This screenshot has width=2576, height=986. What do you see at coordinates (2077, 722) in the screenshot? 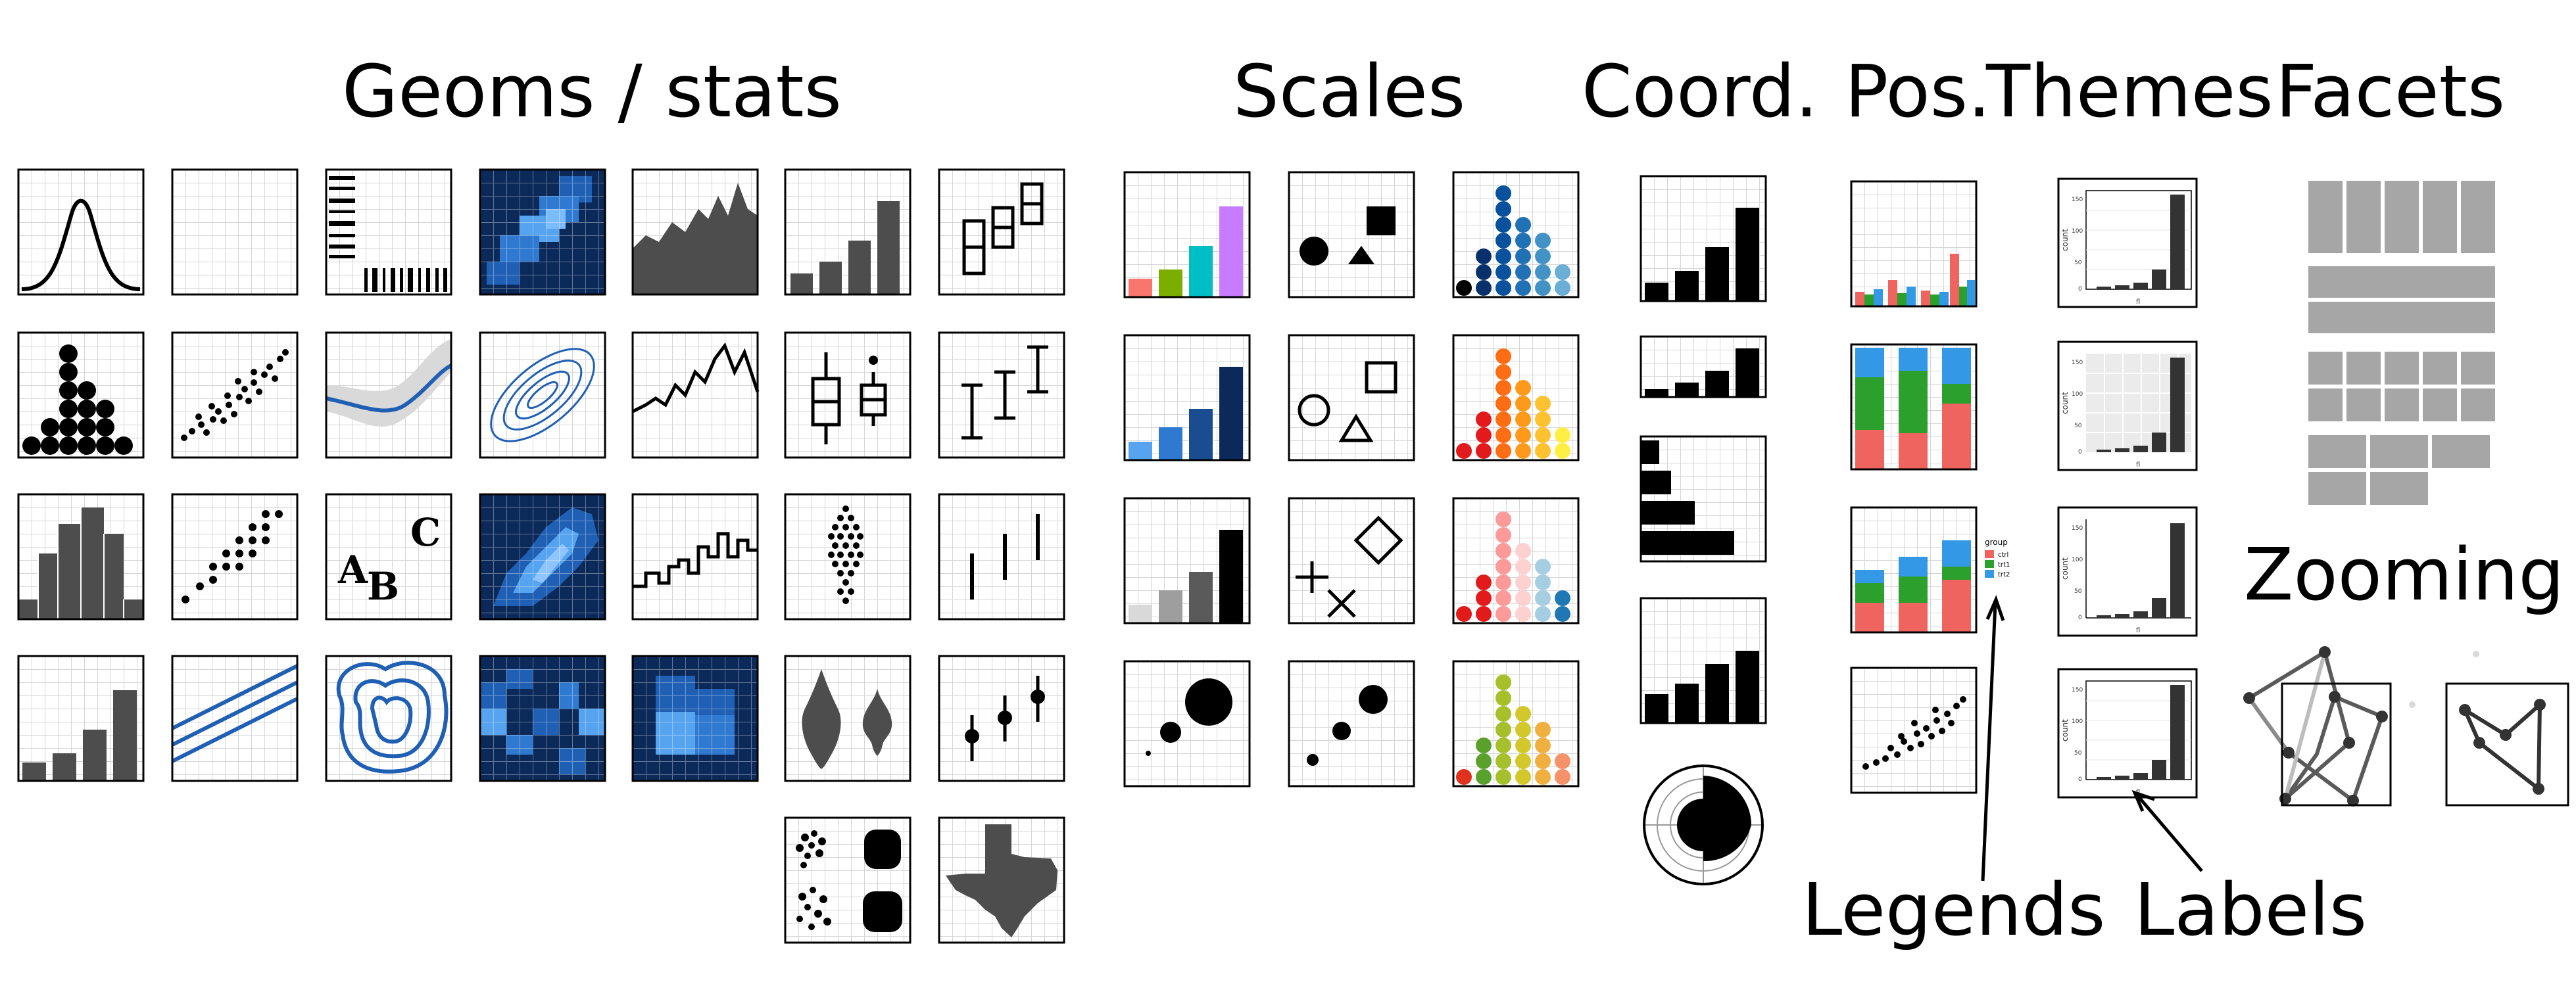
I see `theme4-ytick-100: 100` at bounding box center [2077, 722].